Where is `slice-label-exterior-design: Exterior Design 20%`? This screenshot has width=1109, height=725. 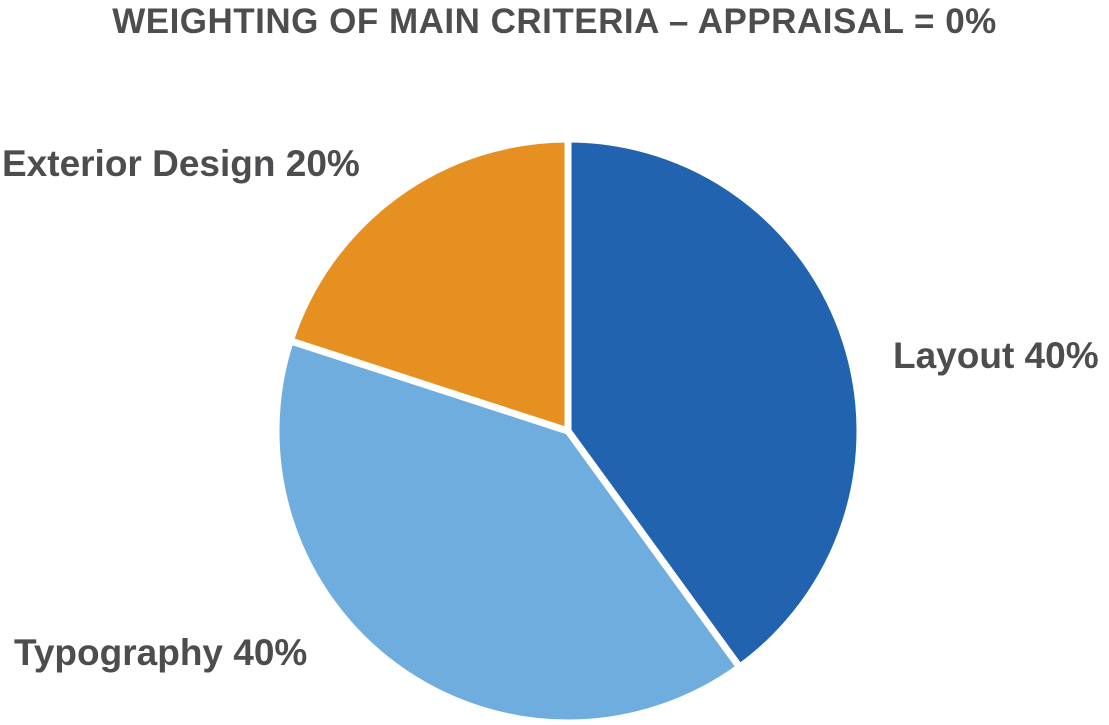 slice-label-exterior-design: Exterior Design 20% is located at coordinates (181, 163).